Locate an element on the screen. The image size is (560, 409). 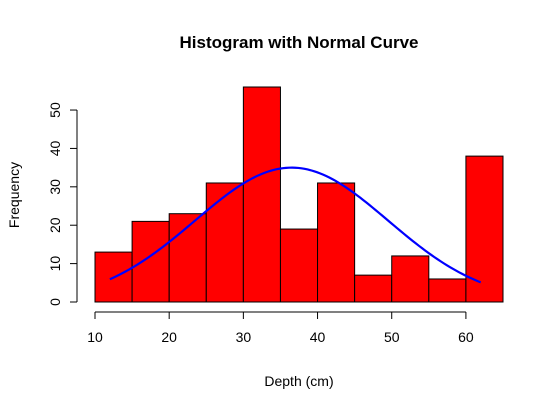
y-tick-label: 10 is located at coordinates (55, 264).